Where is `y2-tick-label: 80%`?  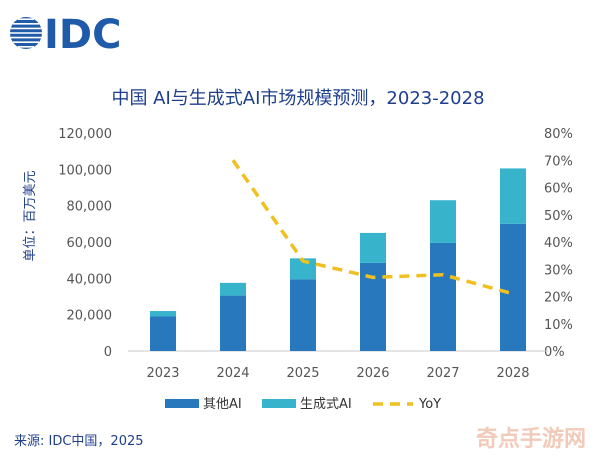
y2-tick-label: 80% is located at coordinates (558, 134).